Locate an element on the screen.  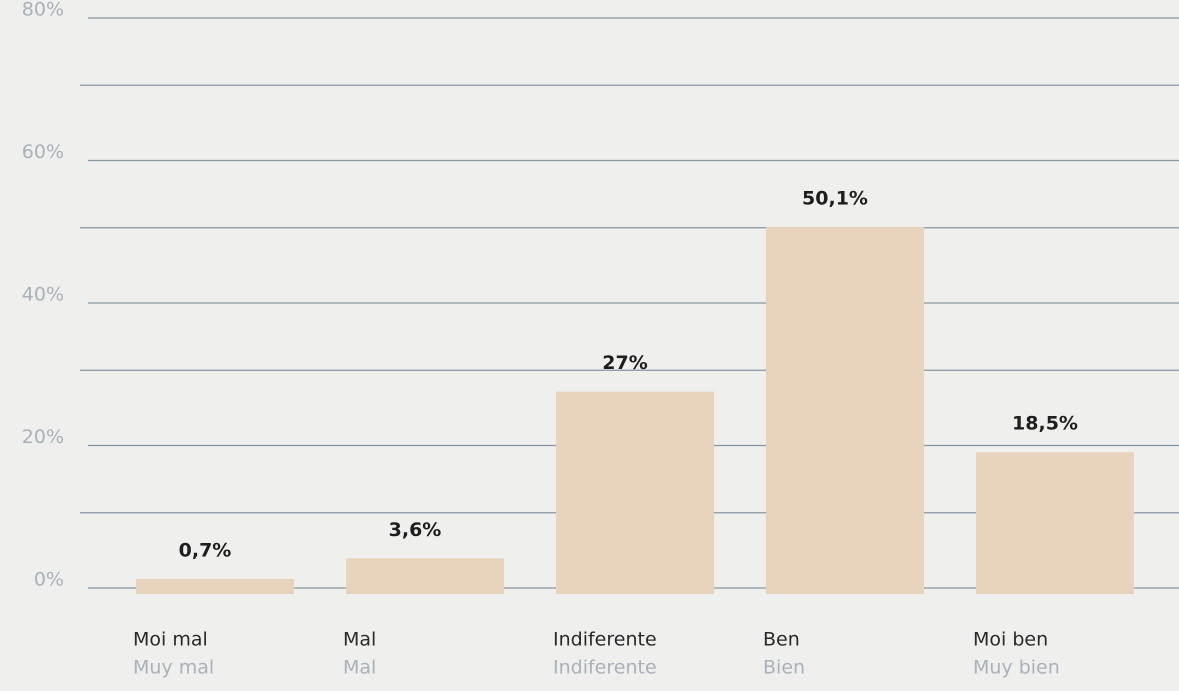
x-tick-label-translation: Mal is located at coordinates (359, 668).